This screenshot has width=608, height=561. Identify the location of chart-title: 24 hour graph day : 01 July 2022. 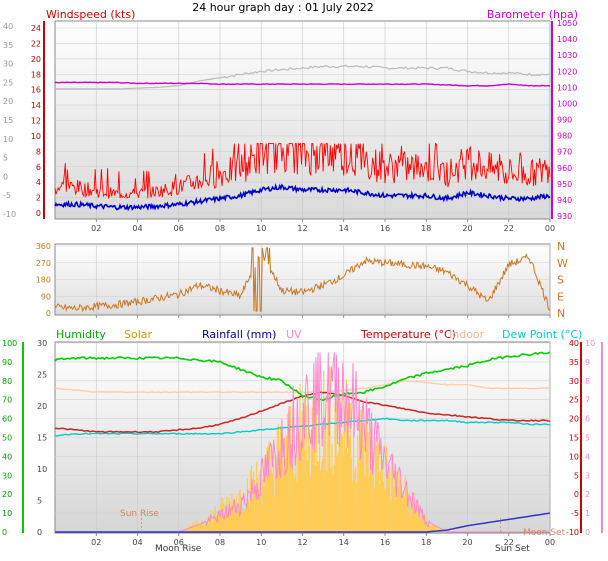
(283, 7).